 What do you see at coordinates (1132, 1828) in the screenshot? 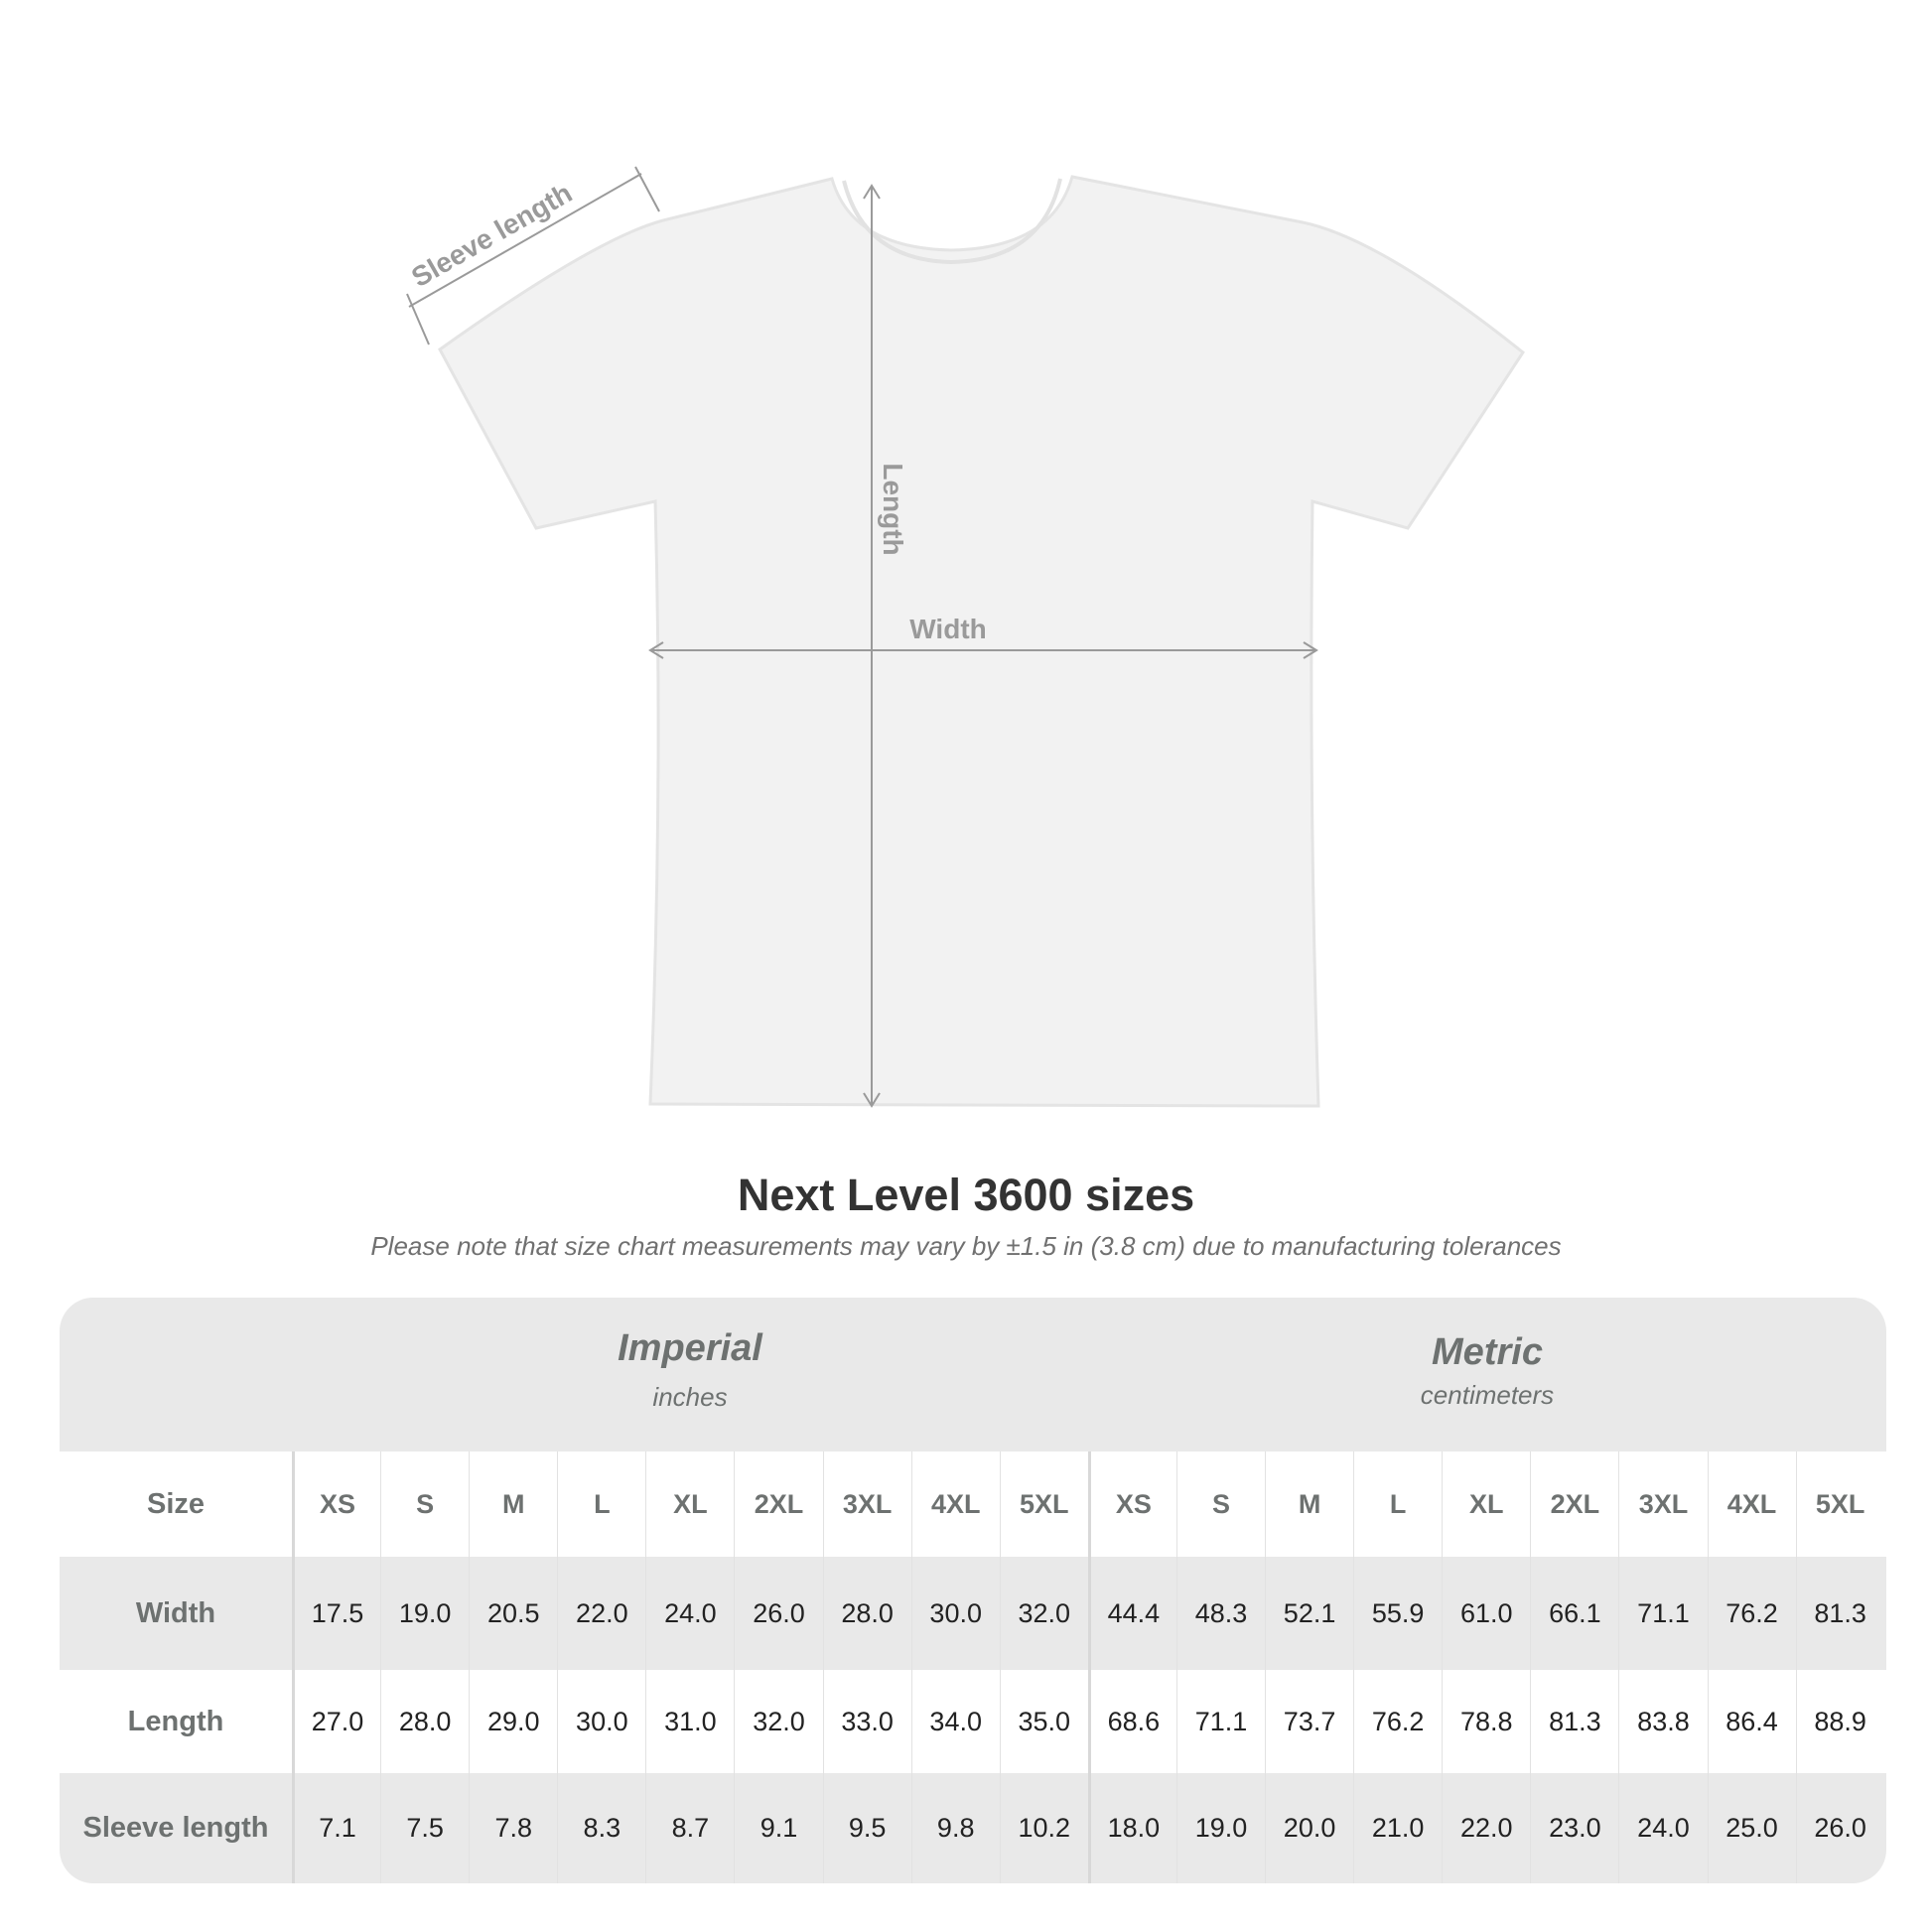
I see `metric-value-cell: 18.0` at bounding box center [1132, 1828].